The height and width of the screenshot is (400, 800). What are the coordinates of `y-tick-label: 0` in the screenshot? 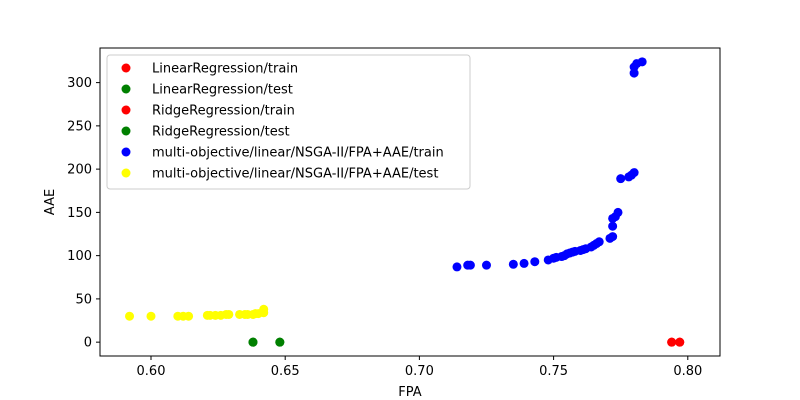 It's located at (88, 343).